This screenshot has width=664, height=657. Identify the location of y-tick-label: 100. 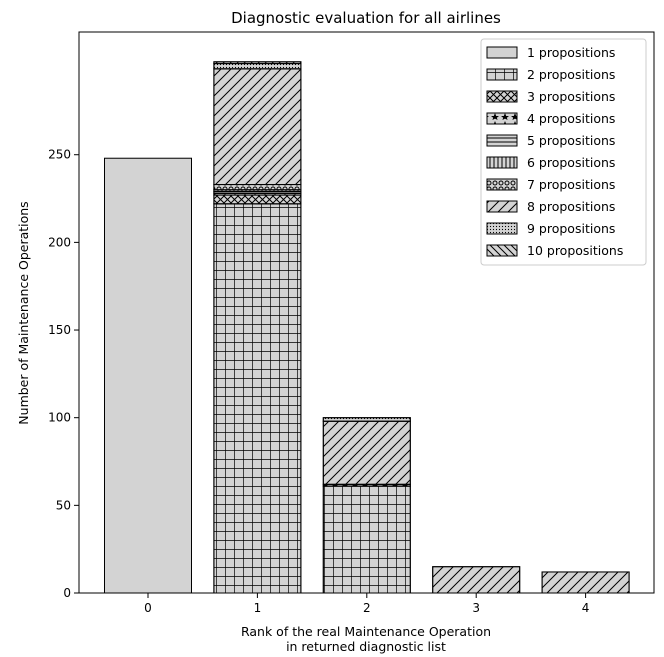
(59, 418).